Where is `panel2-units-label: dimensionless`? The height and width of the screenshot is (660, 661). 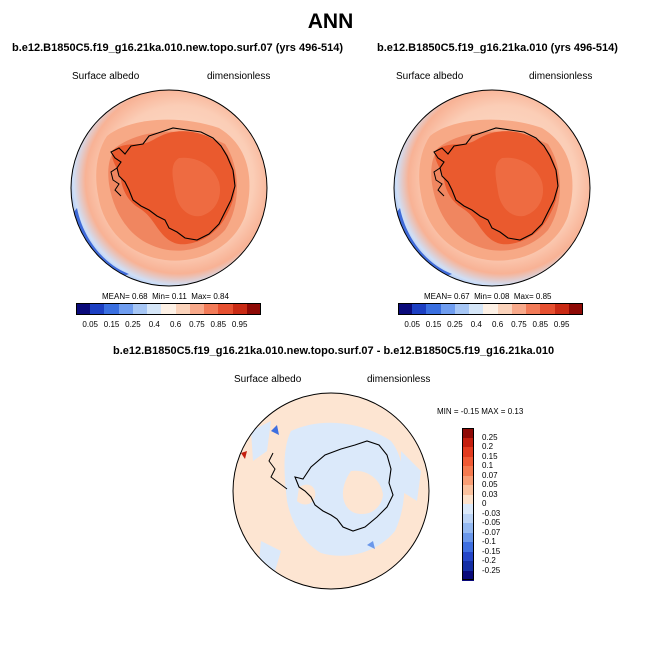
panel2-units-label: dimensionless is located at coordinates (561, 76).